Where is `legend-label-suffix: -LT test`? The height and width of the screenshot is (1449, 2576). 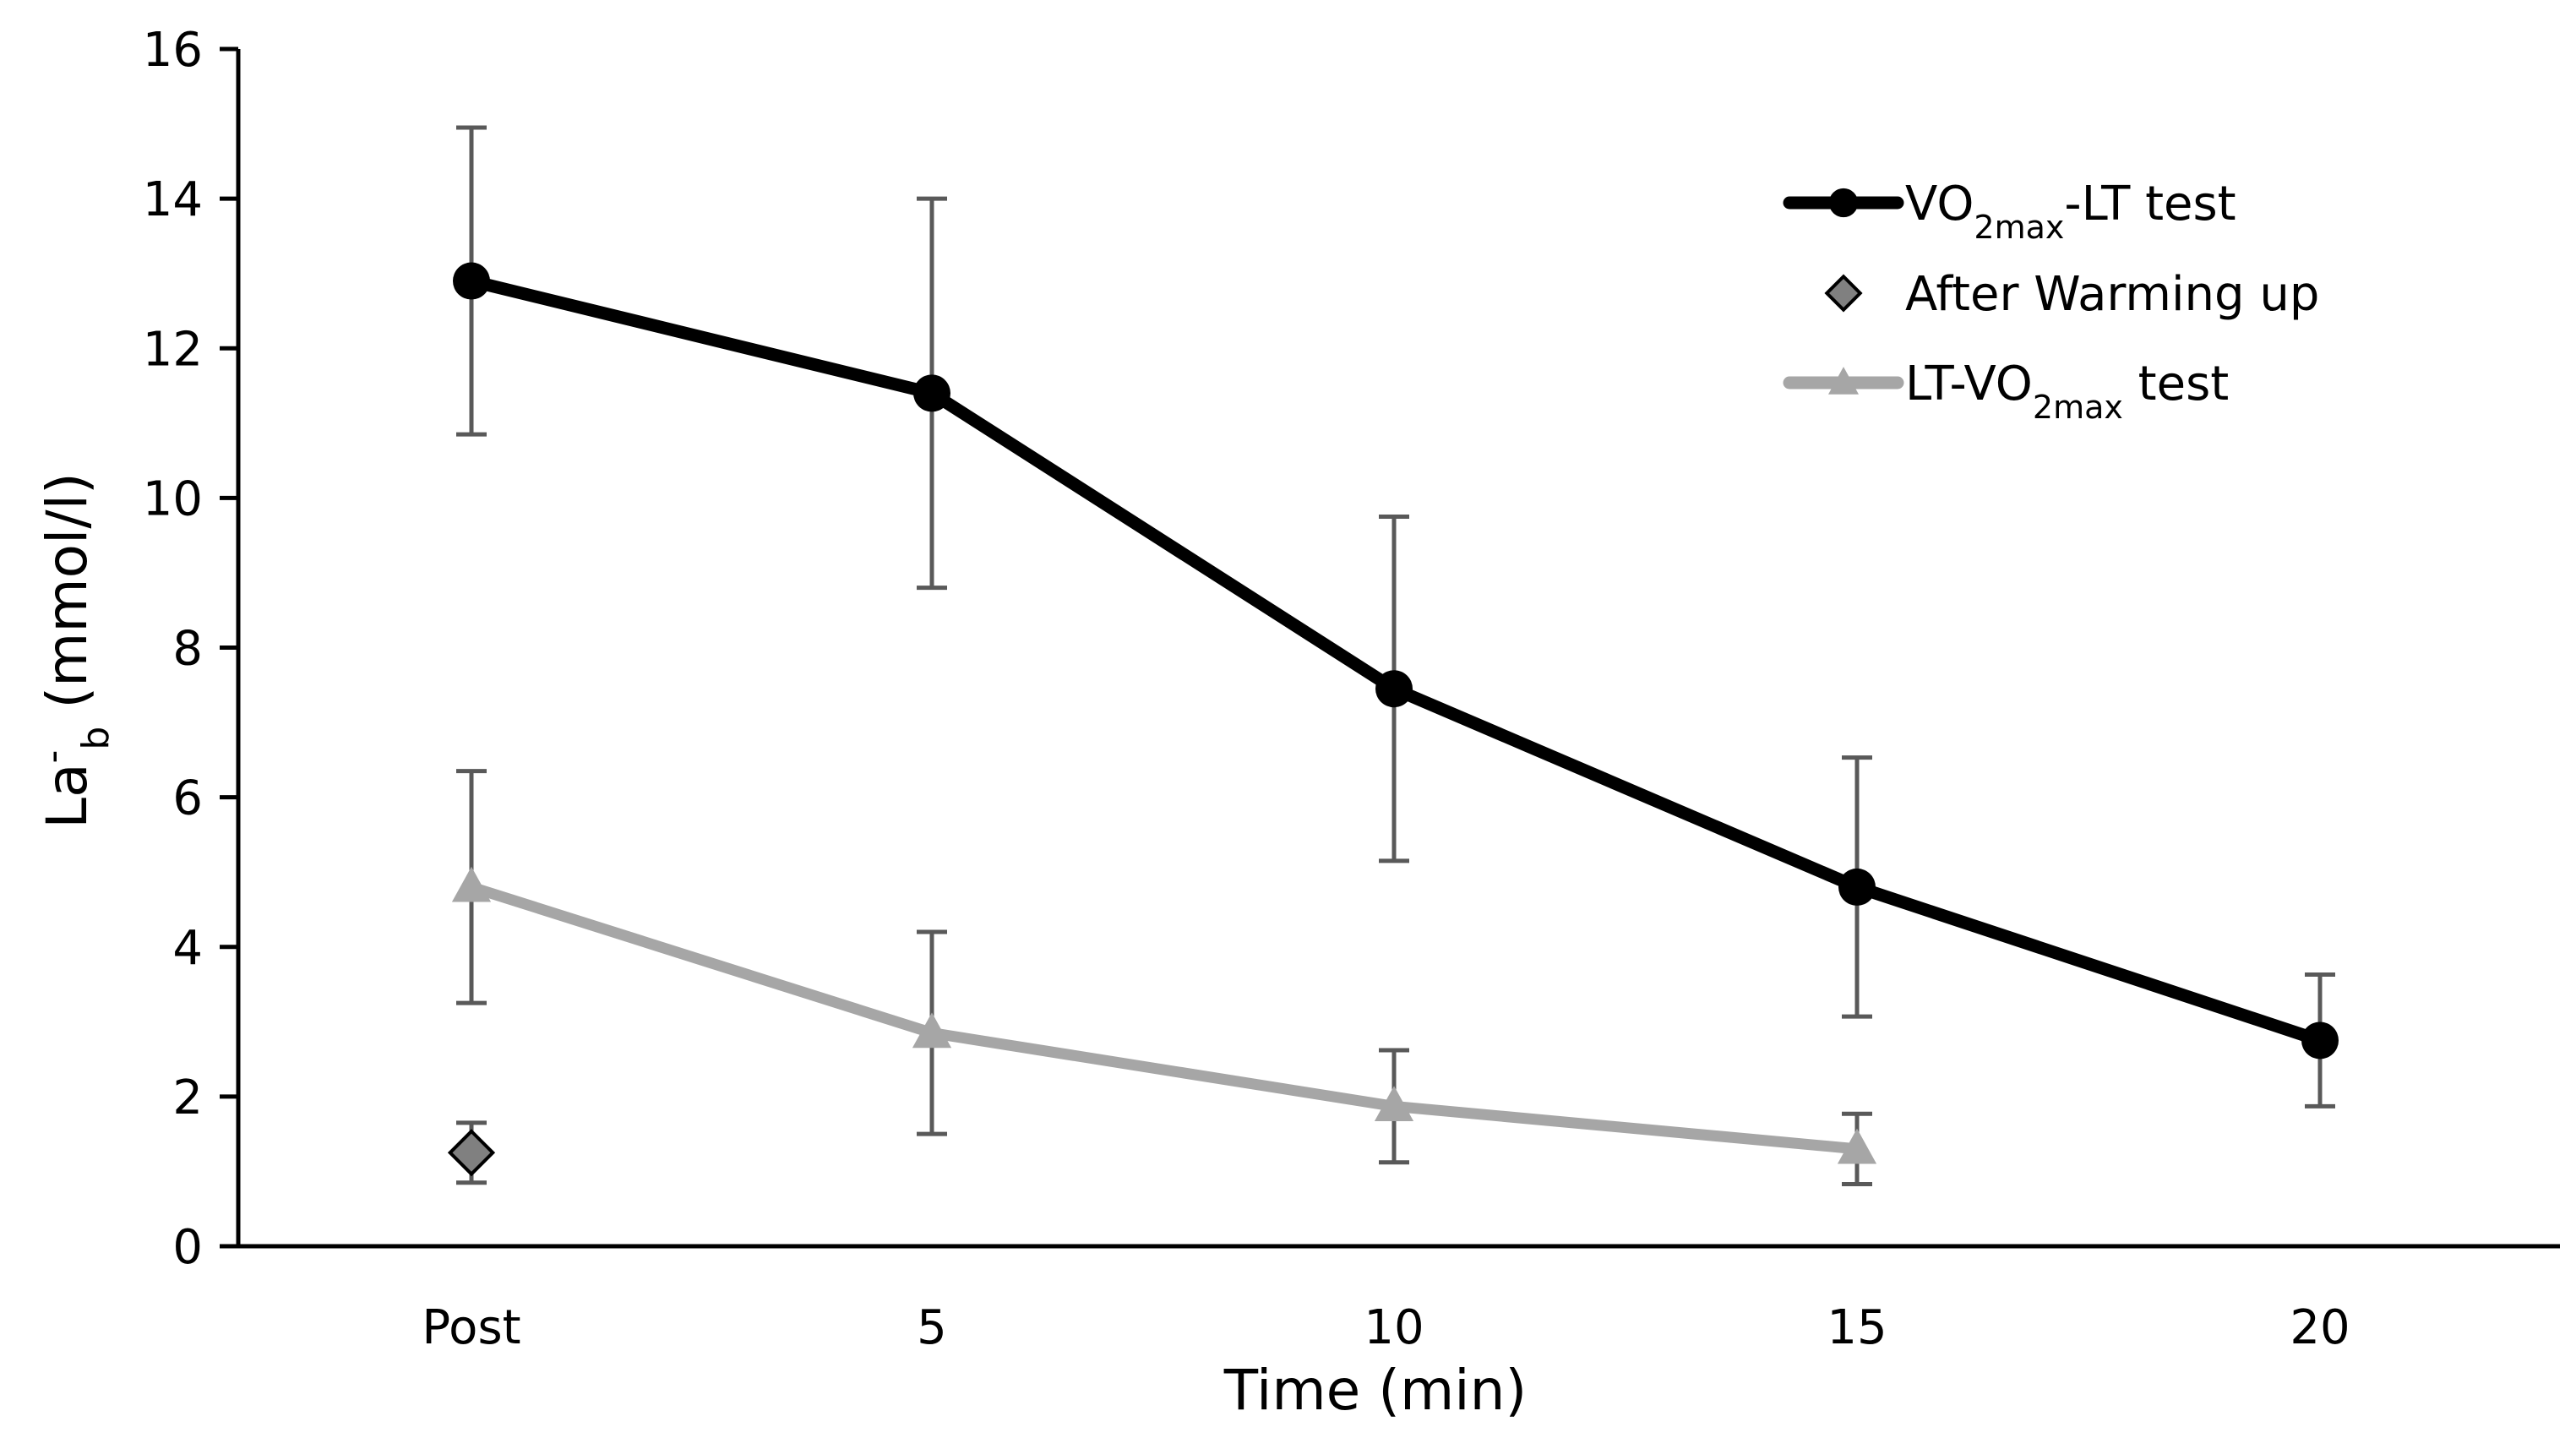
legend-label-suffix: -LT test is located at coordinates (2150, 204).